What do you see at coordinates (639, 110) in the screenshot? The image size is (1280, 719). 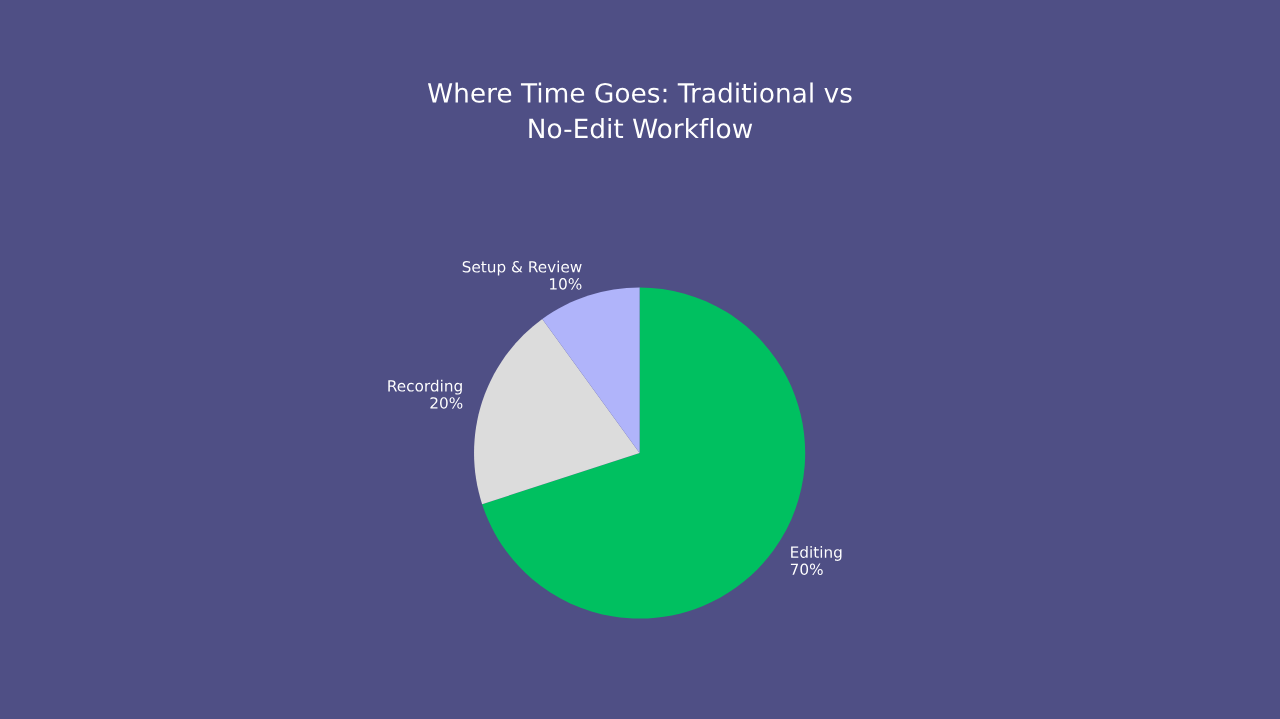 I see `chart-title: Where Time Goes: Traditional vs No-Edit Workflow` at bounding box center [639, 110].